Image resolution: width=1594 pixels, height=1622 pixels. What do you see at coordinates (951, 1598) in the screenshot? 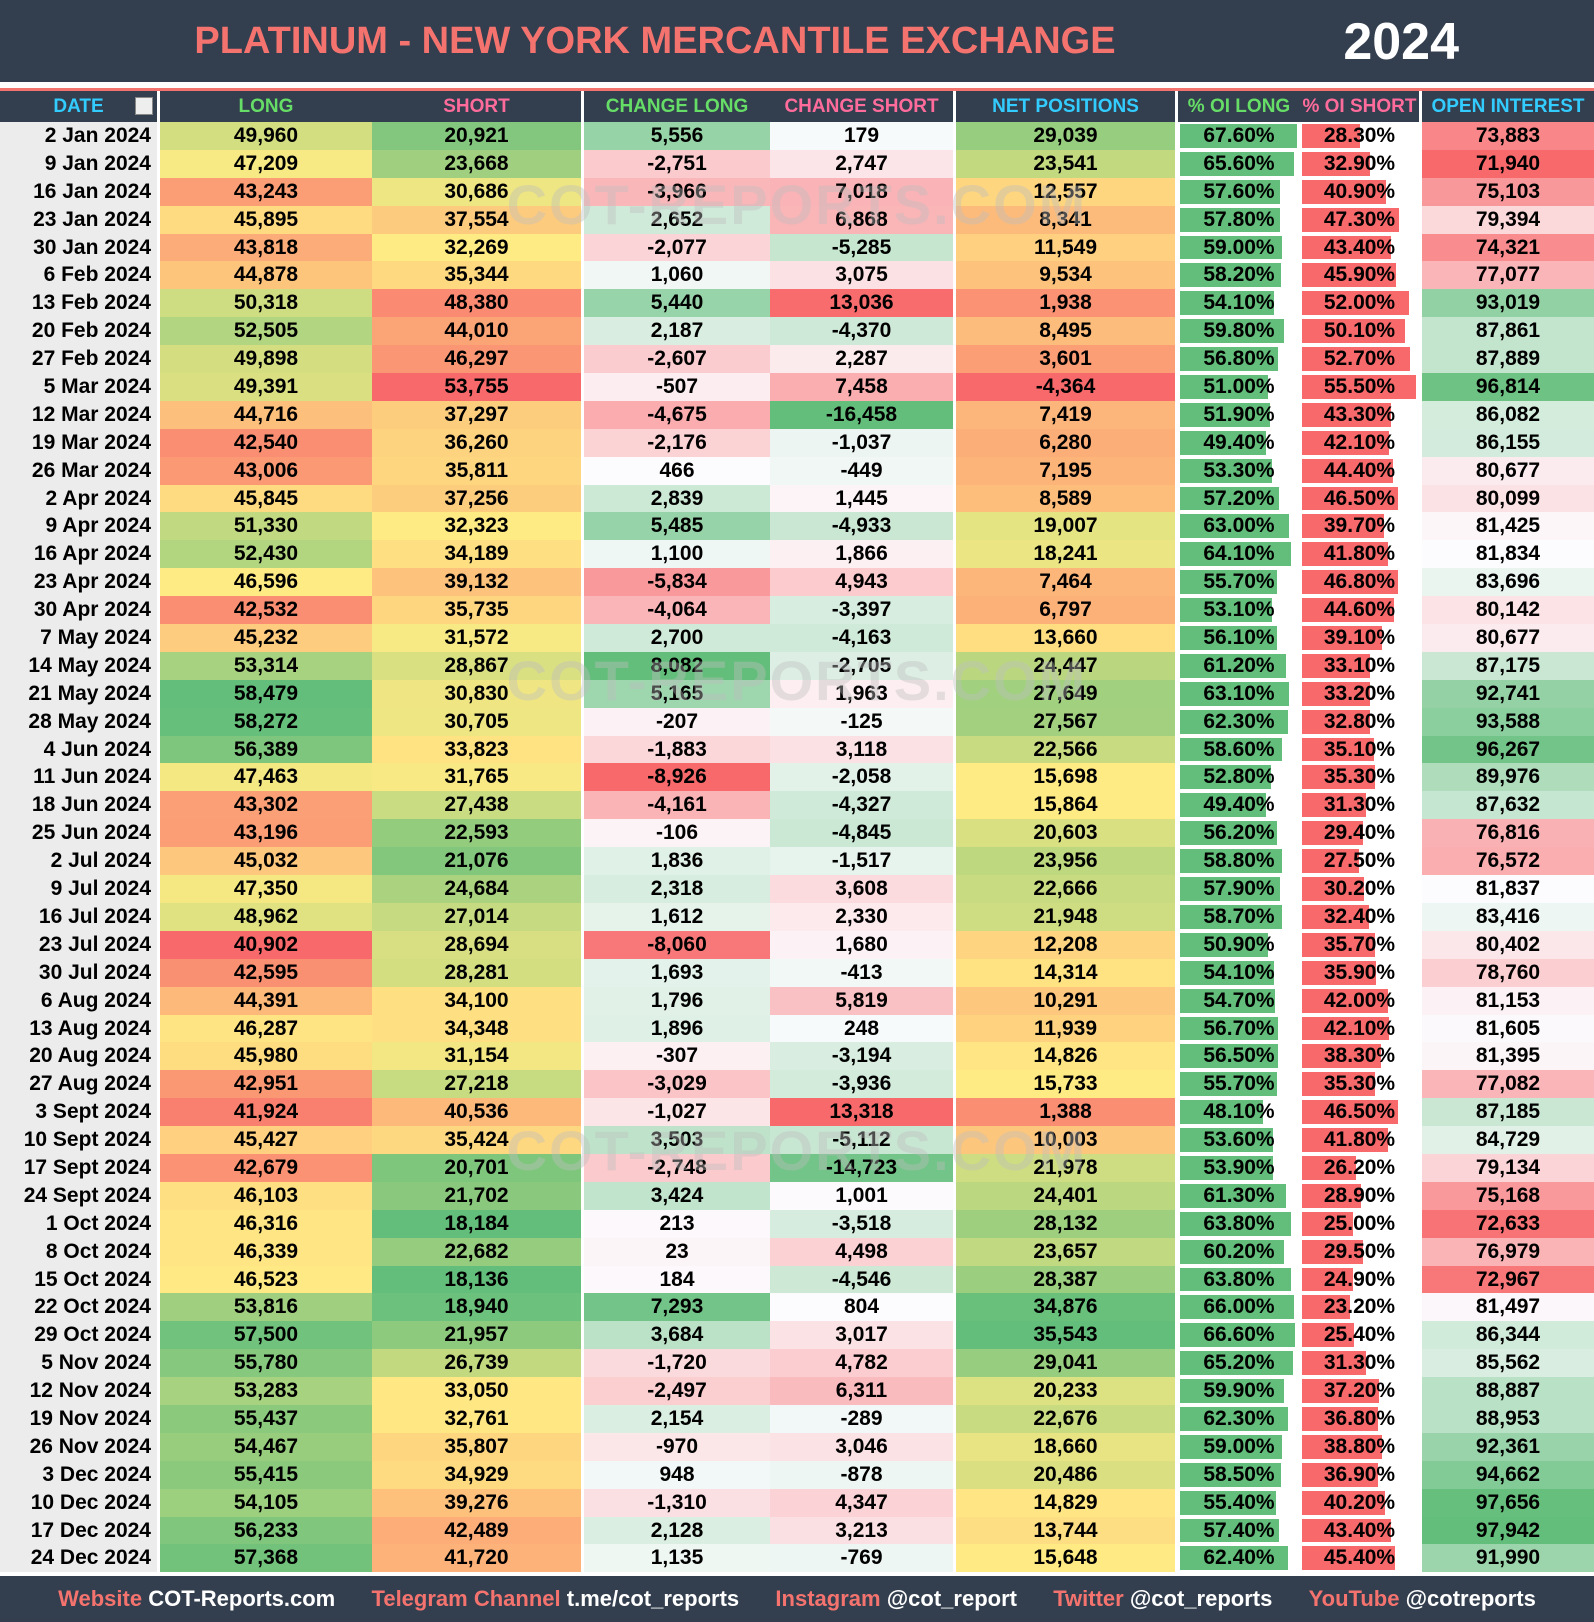
I see `footer-value: @cot_report` at bounding box center [951, 1598].